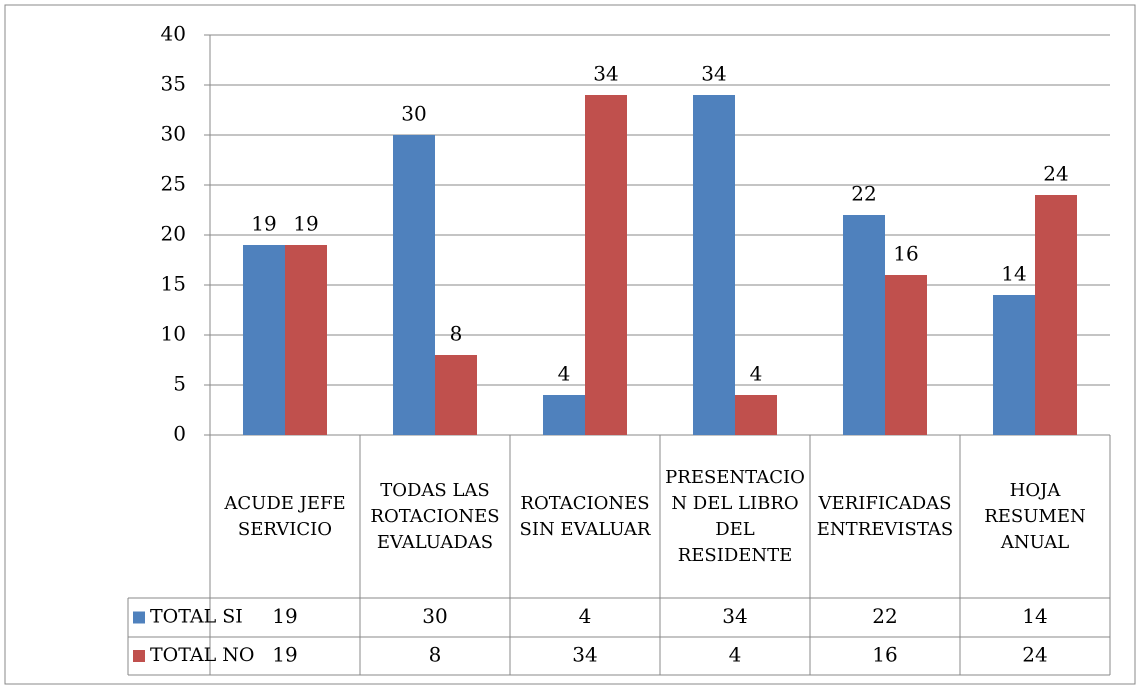 The height and width of the screenshot is (689, 1140). What do you see at coordinates (196, 617) in the screenshot?
I see `legend-label: TOTAL SI` at bounding box center [196, 617].